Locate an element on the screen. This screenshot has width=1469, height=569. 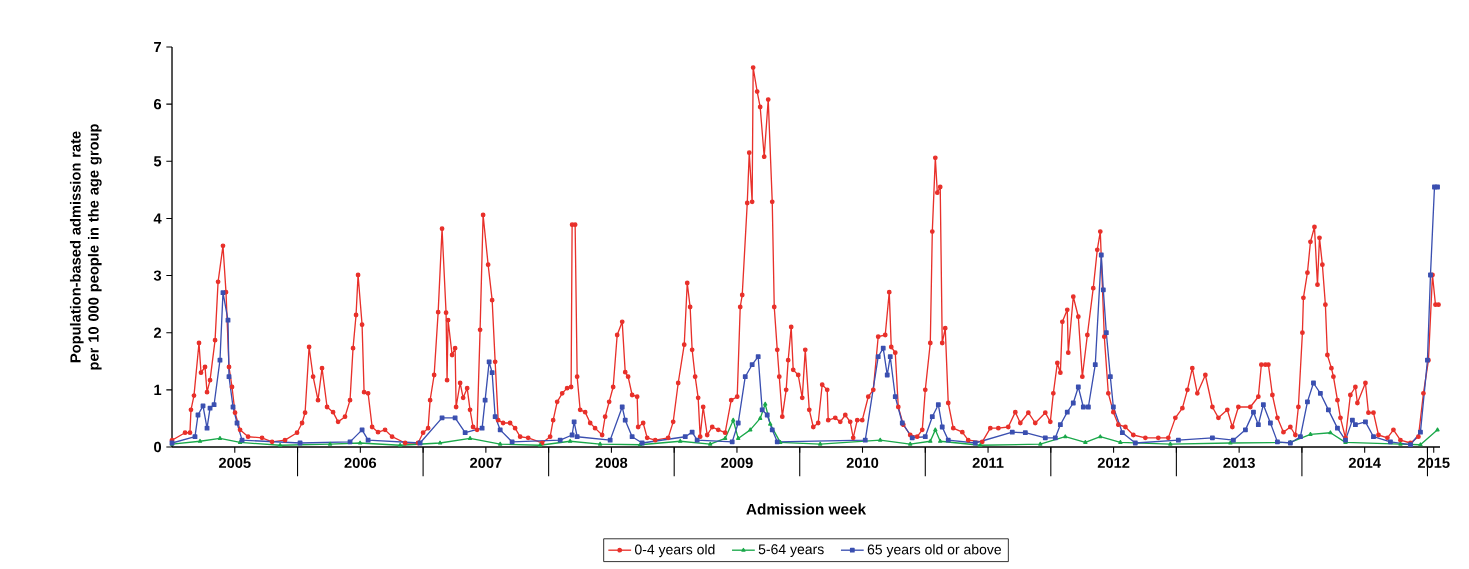
x-tick-label: 2009 is located at coordinates (737, 463).